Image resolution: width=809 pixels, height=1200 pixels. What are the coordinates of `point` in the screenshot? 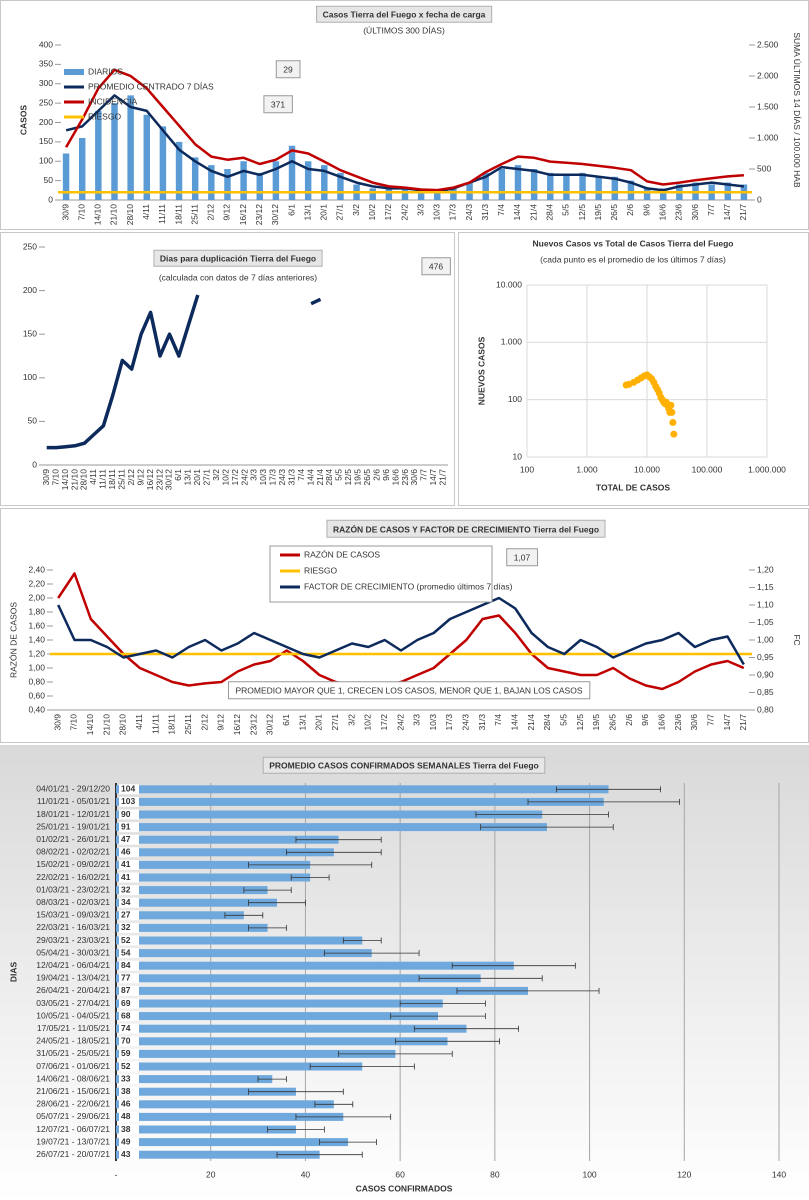 It's located at (671, 405).